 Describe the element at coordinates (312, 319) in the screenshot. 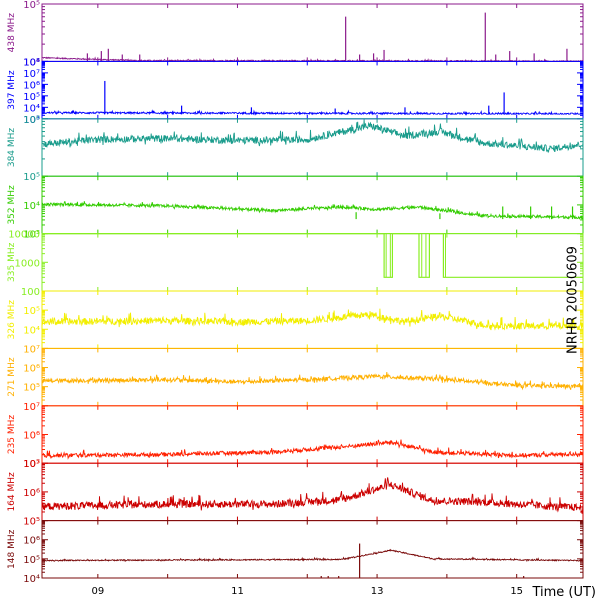

I see `series-line-326-mhz` at that location.